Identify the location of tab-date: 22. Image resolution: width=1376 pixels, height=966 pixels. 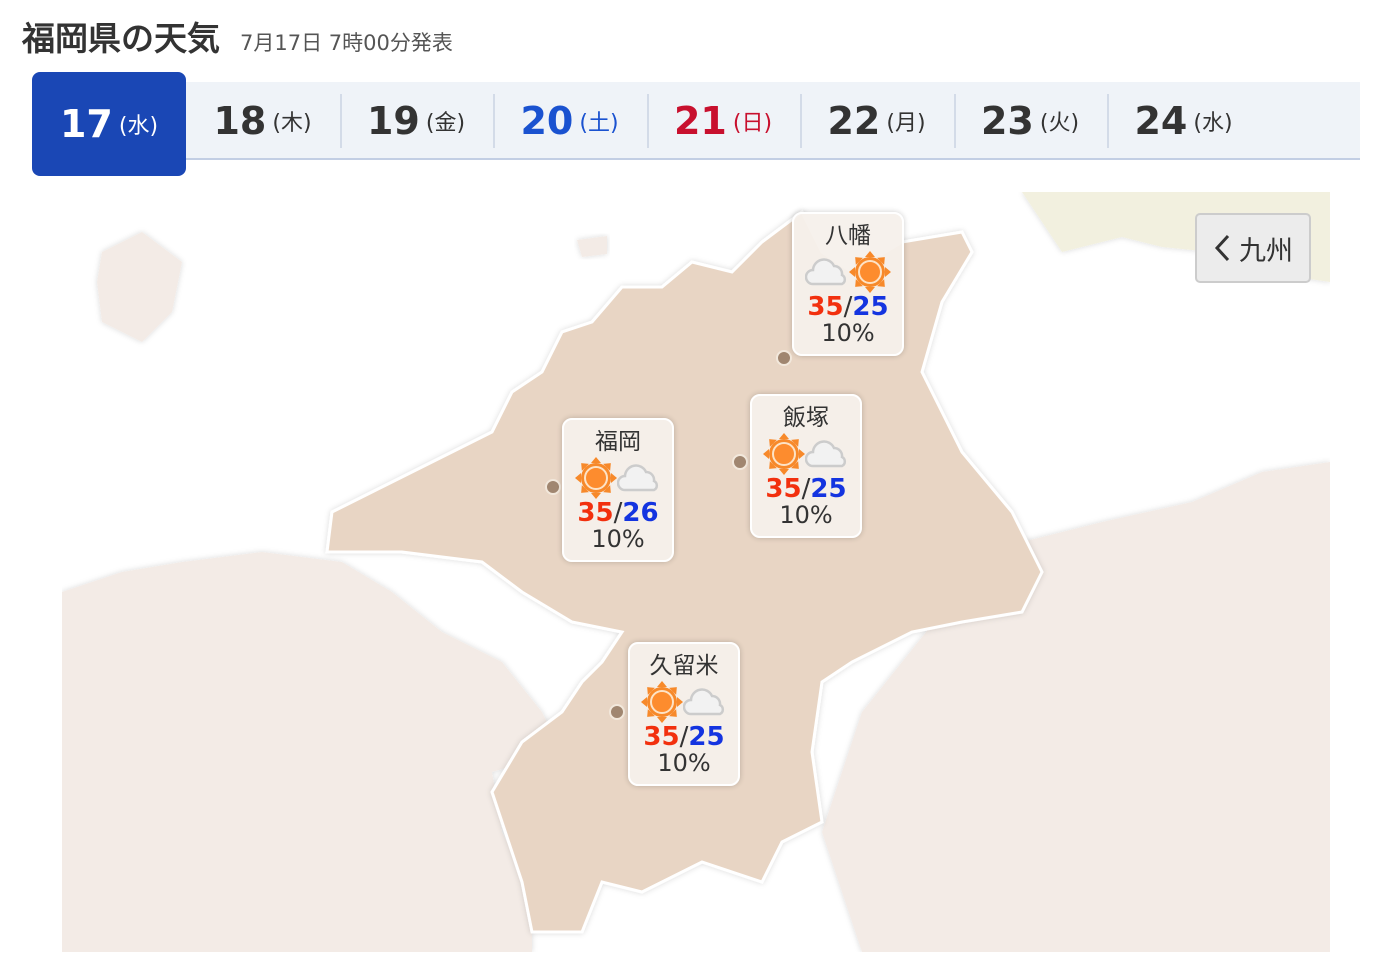
(854, 121).